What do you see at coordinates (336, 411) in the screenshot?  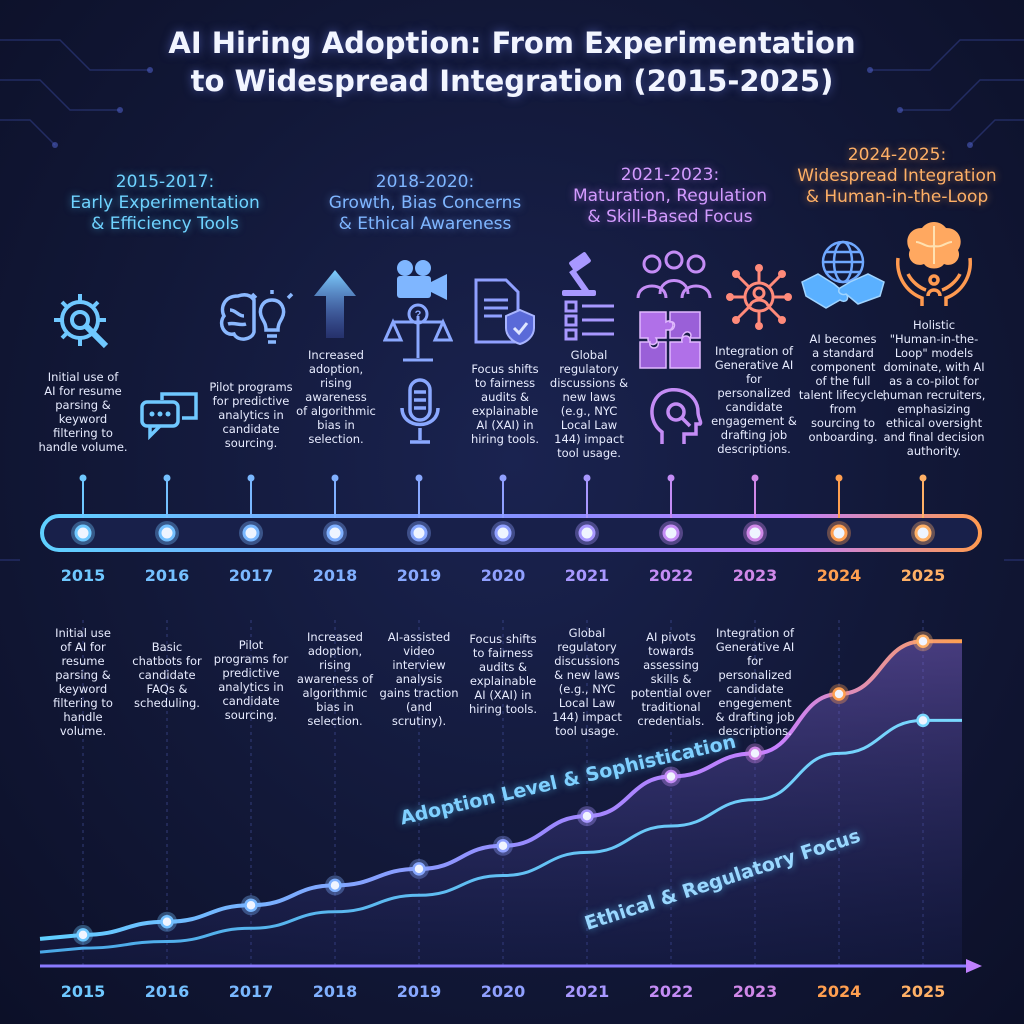 I see `desc-line: of algorithmic` at bounding box center [336, 411].